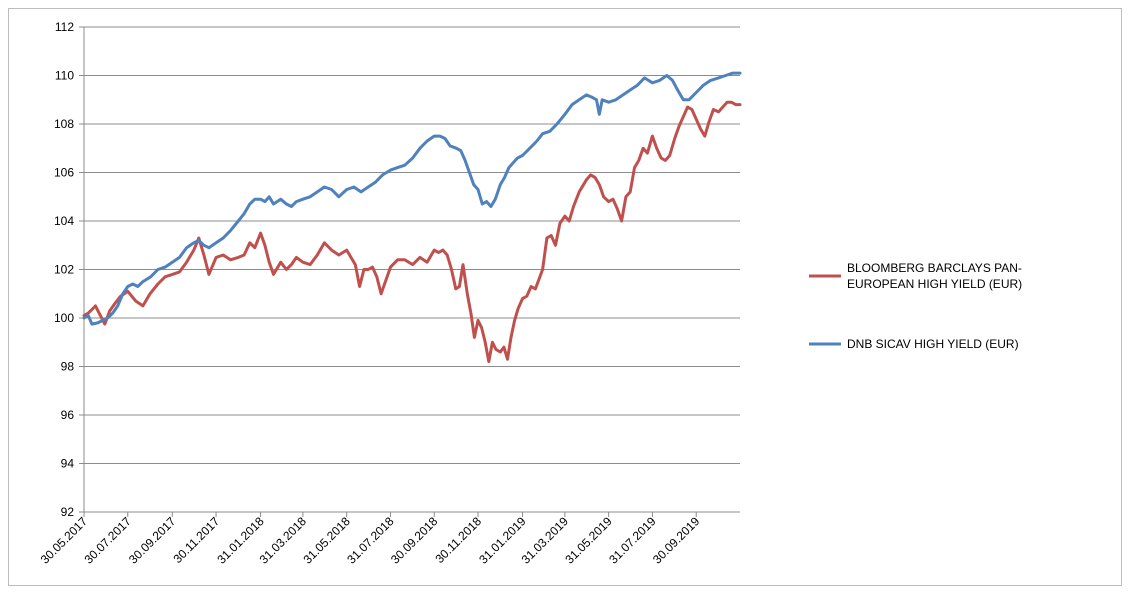 Image resolution: width=1131 pixels, height=596 pixels. What do you see at coordinates (68, 464) in the screenshot?
I see `y-tick-label: 94` at bounding box center [68, 464].